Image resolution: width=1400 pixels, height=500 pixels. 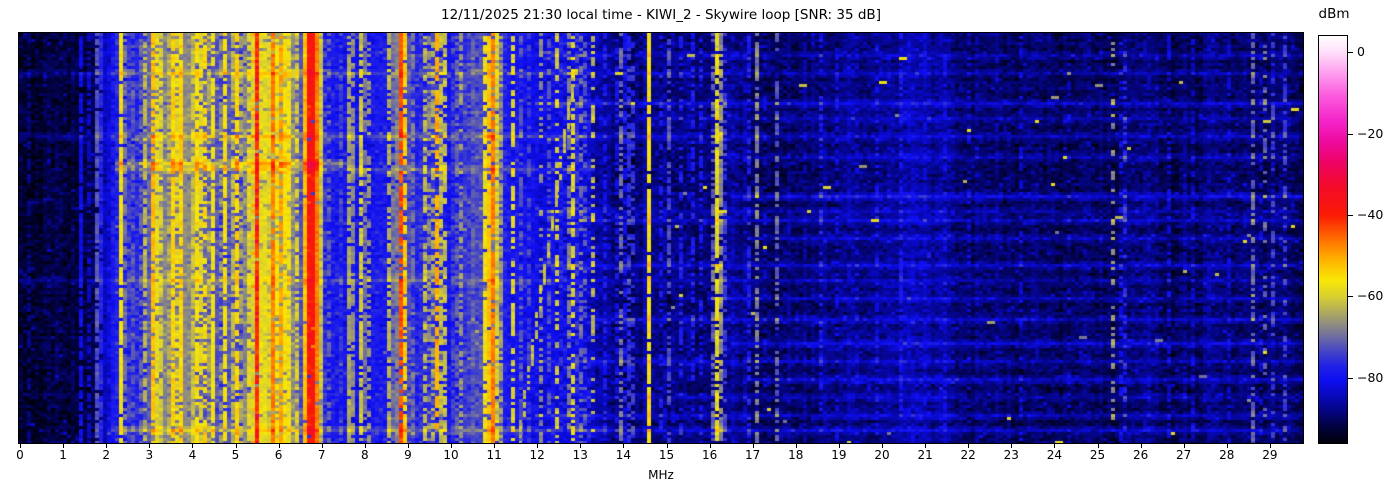 I want to click on x-tick-label: 20, so click(x=882, y=455).